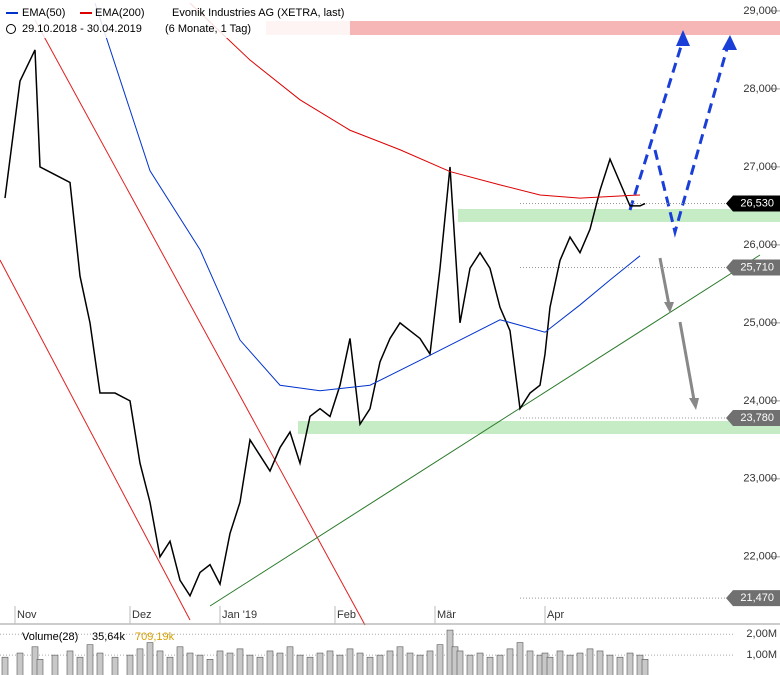  I want to click on x-tick-label: Mär, so click(446, 615).